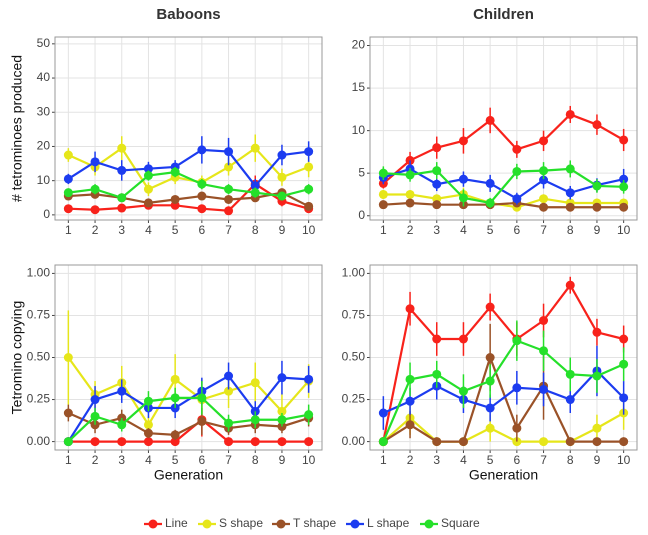  Describe the element at coordinates (354, 441) in the screenshot. I see `y-tick-label: 0.00` at that location.